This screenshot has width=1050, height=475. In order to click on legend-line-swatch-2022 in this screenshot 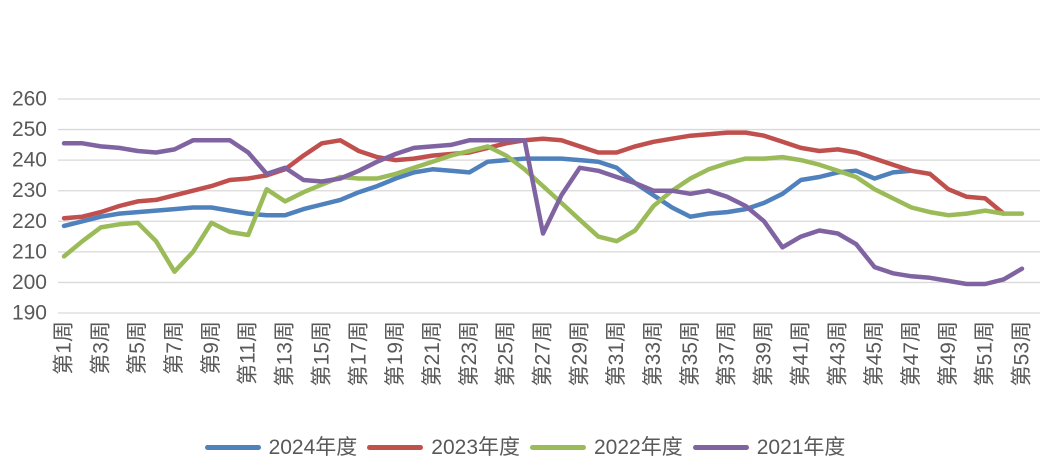, I will do `click(558, 447)`.